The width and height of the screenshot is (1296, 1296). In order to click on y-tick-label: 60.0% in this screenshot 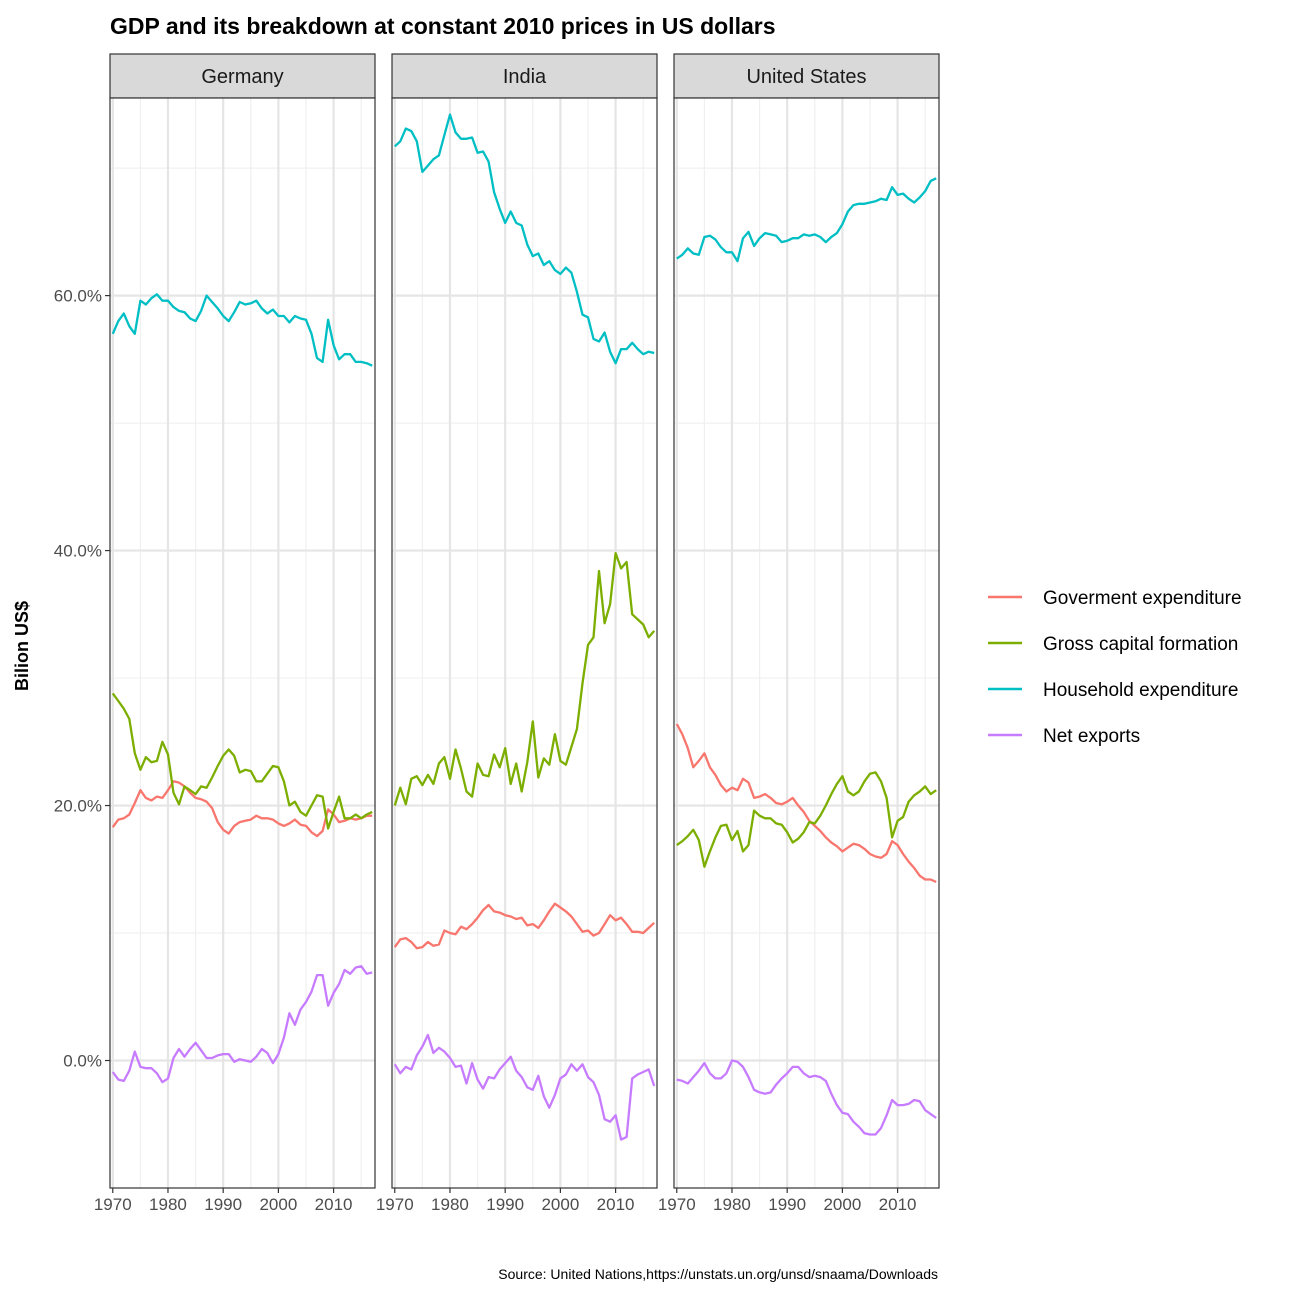, I will do `click(78, 296)`.